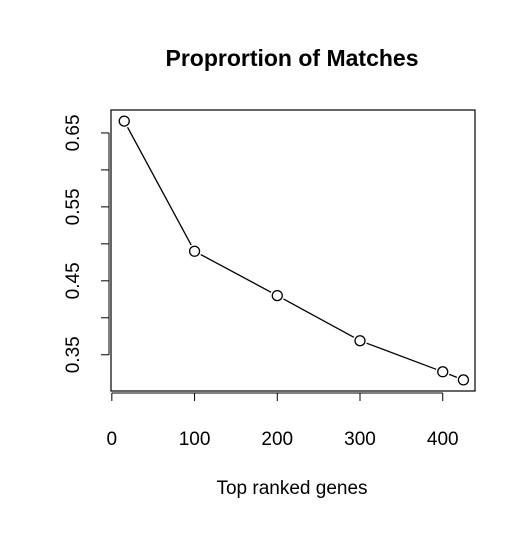 The width and height of the screenshot is (532, 533). What do you see at coordinates (73, 280) in the screenshot?
I see `y-tick-label: 0.45` at bounding box center [73, 280].